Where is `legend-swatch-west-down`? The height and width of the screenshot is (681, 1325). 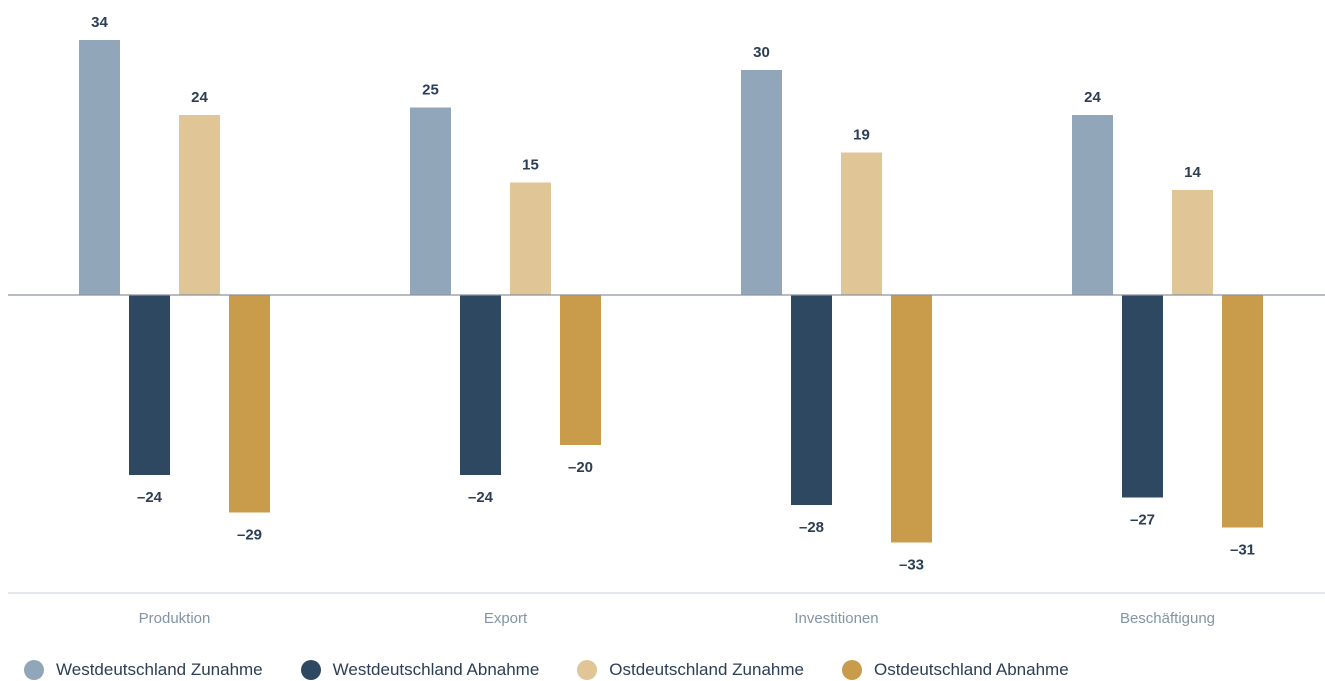
legend-swatch-west-down is located at coordinates (310, 670).